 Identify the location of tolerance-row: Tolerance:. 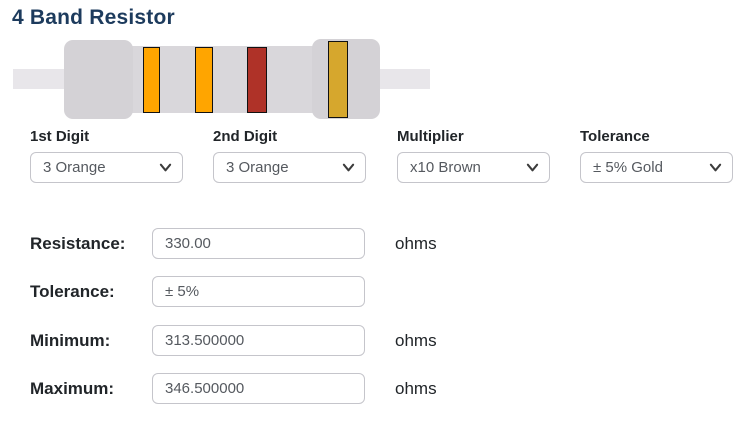
(380, 291).